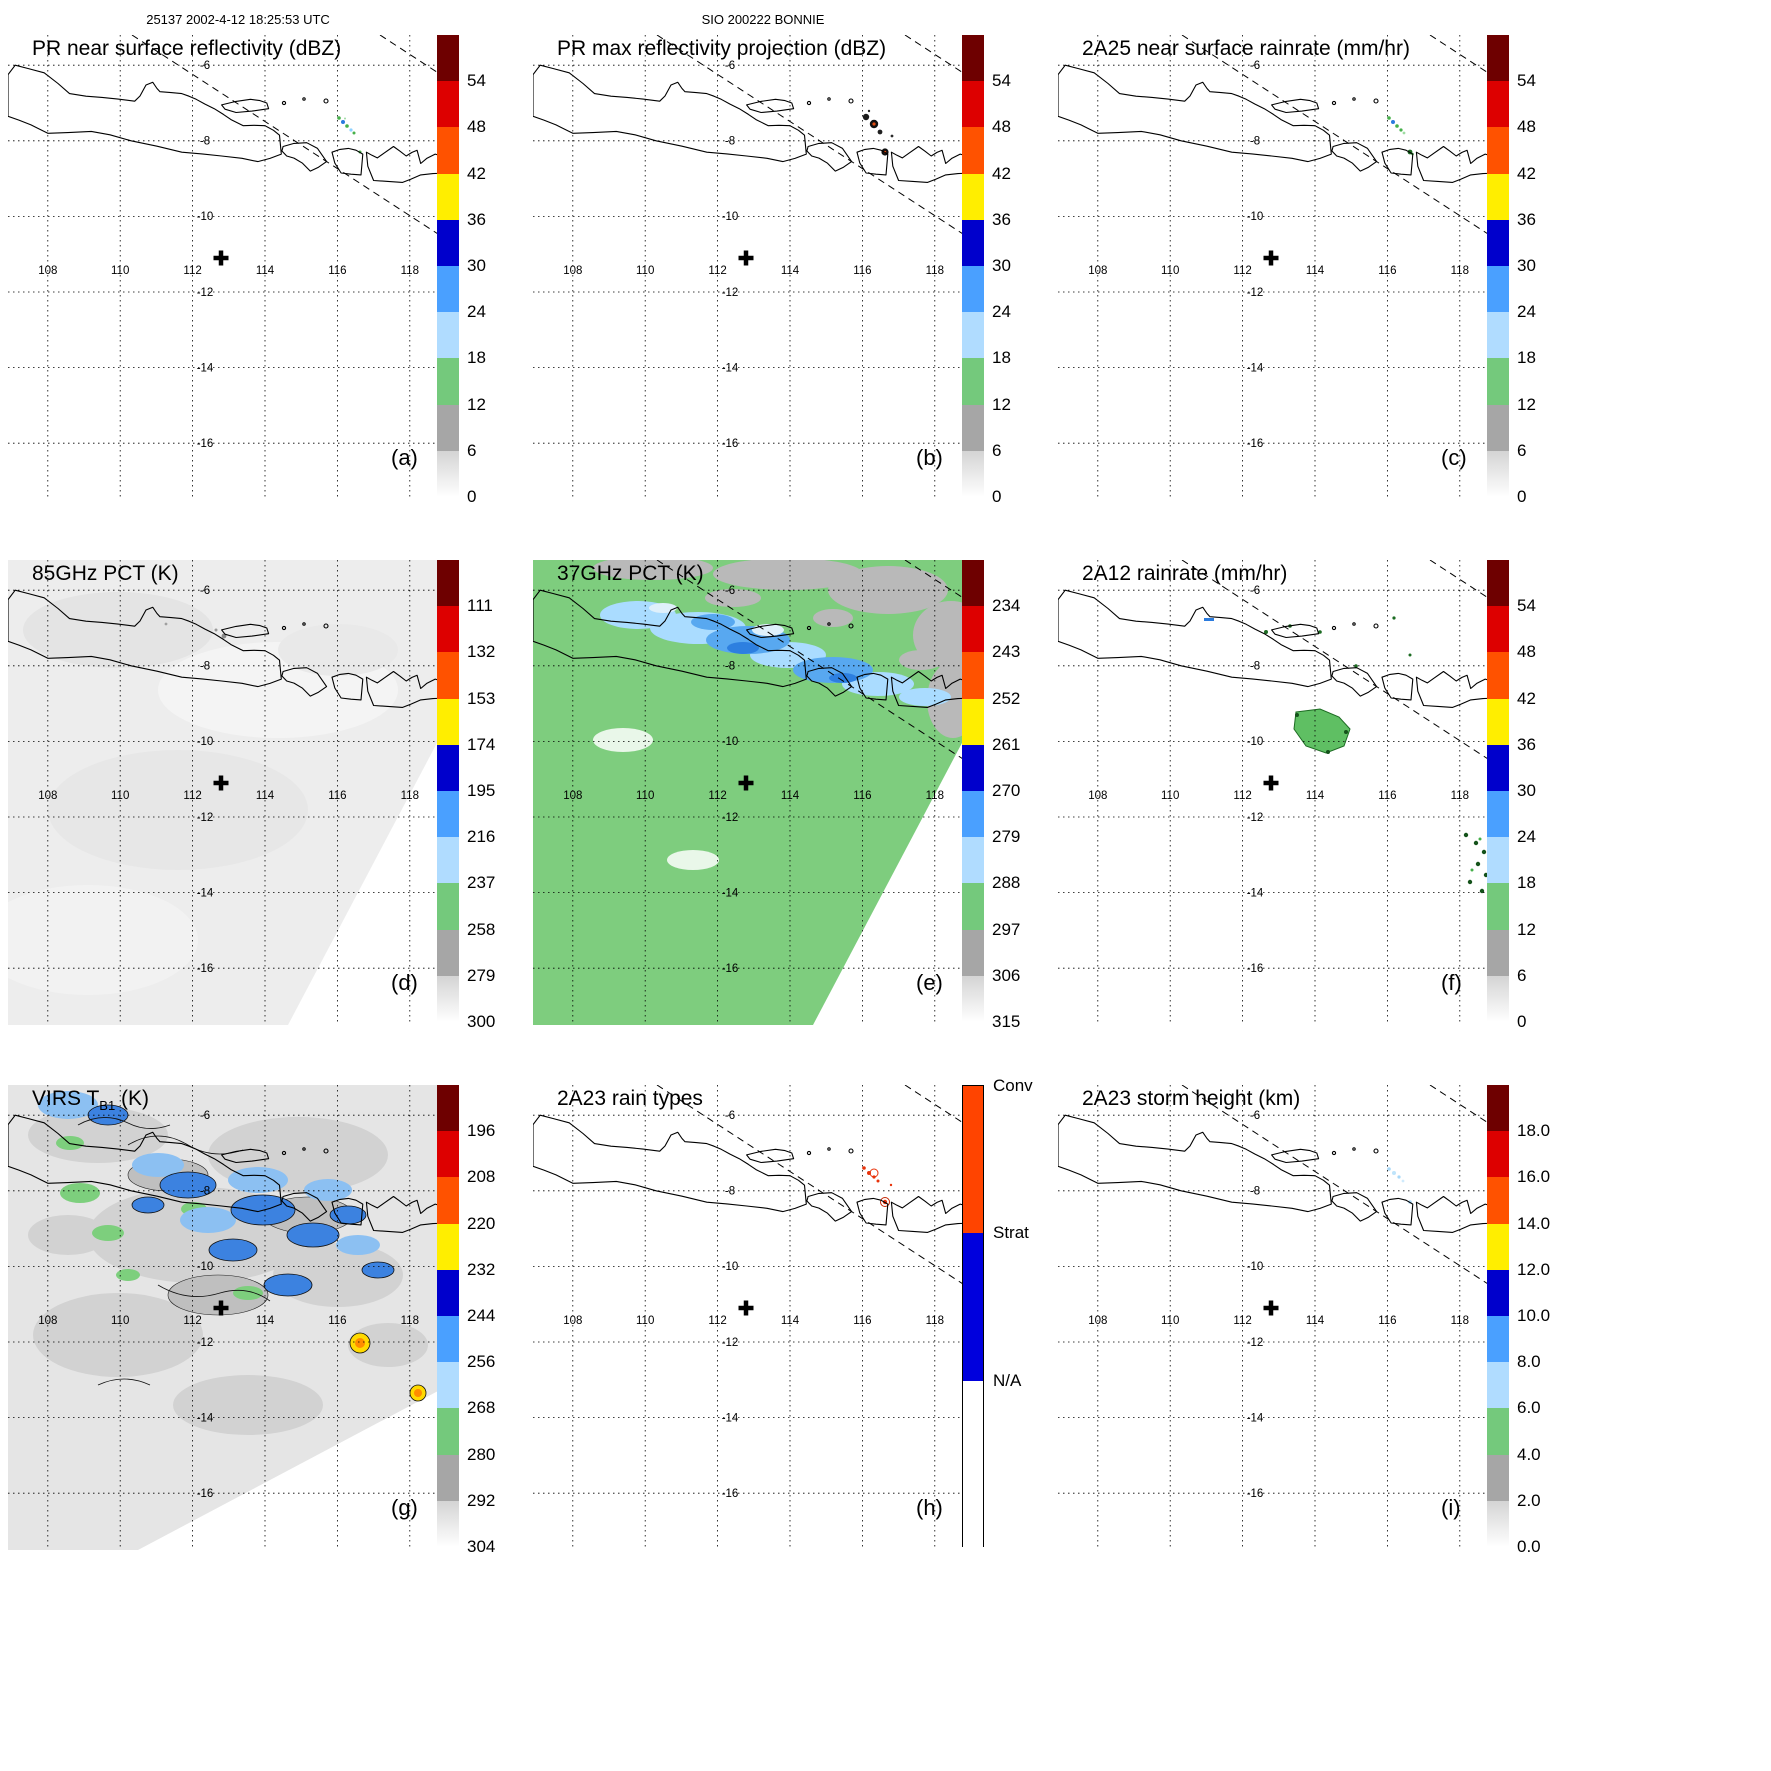  I want to click on light-blue-cloud-patches, so click(209, 1173).